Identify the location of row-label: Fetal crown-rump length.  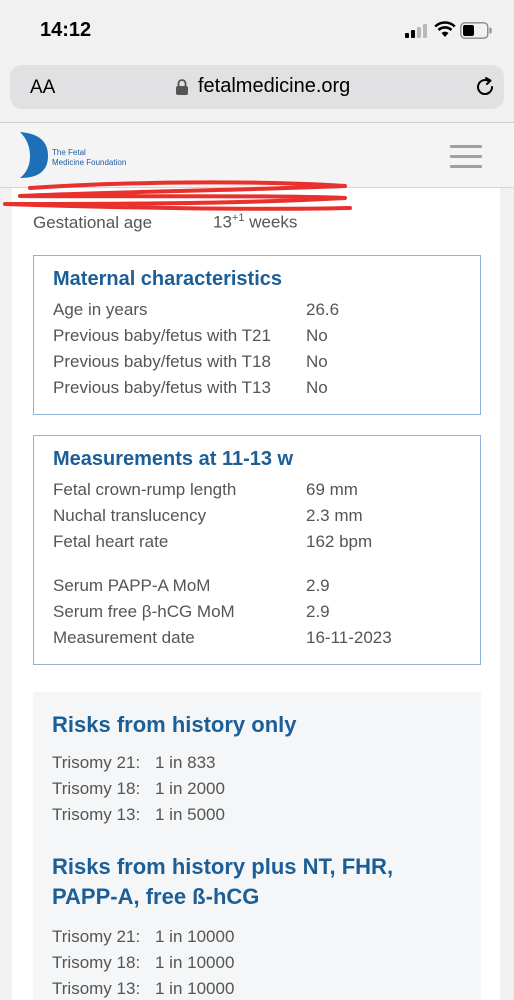
(145, 489).